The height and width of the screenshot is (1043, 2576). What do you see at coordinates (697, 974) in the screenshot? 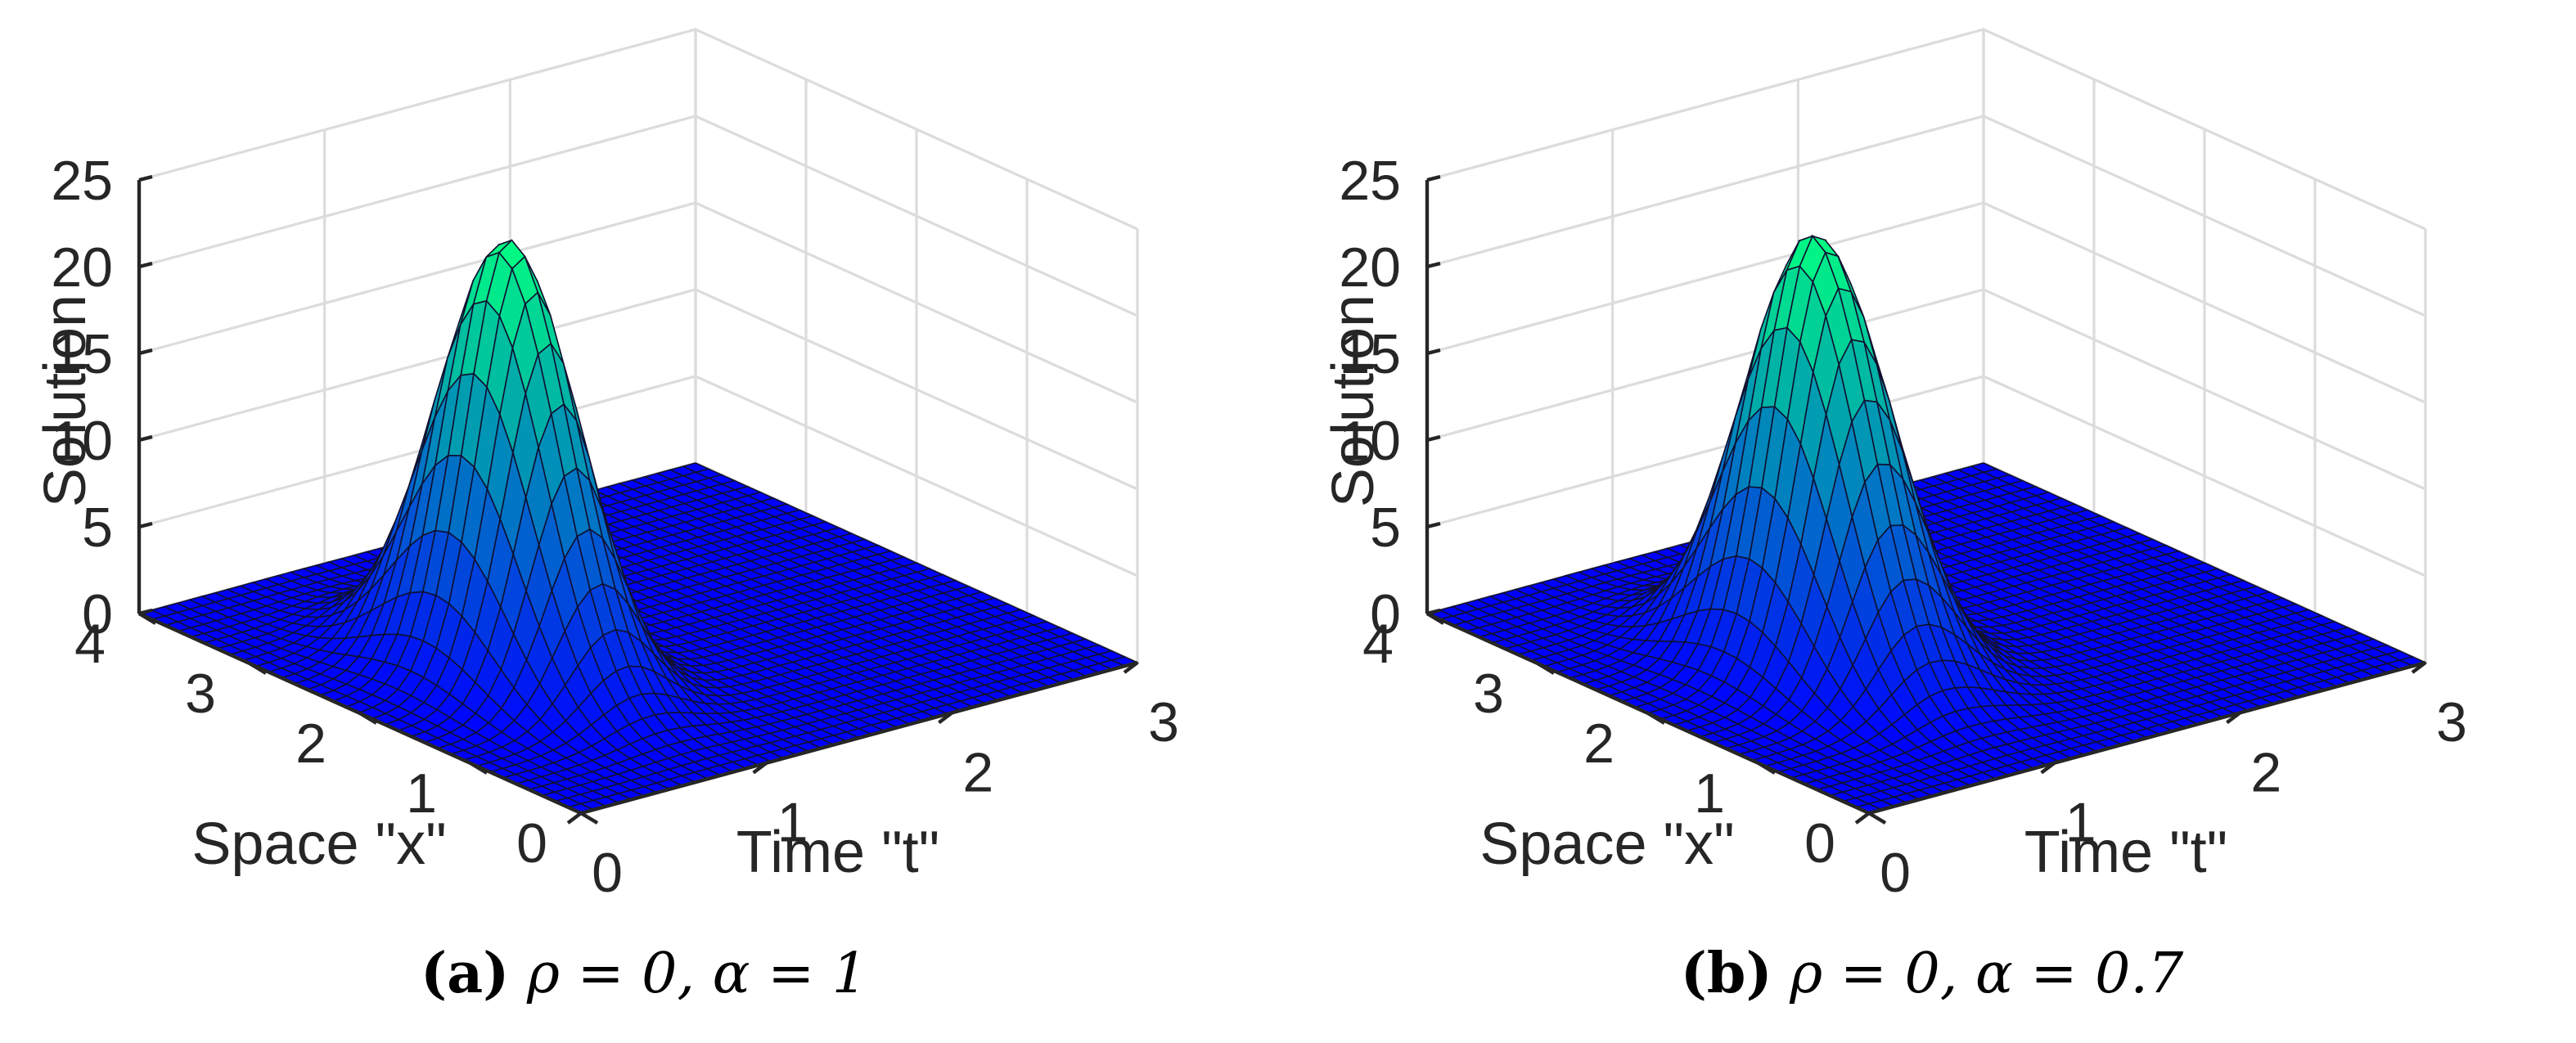
I see `caption-formula: ρ = 0, α = 1` at bounding box center [697, 974].